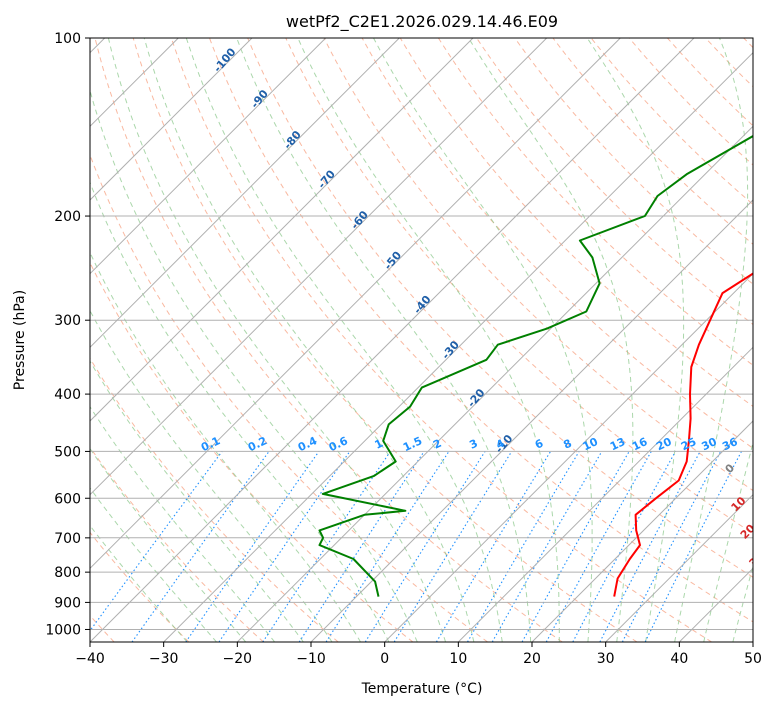 The height and width of the screenshot is (708, 775). Describe the element at coordinates (753, 659) in the screenshot. I see `x-tick-label: 50` at that location.